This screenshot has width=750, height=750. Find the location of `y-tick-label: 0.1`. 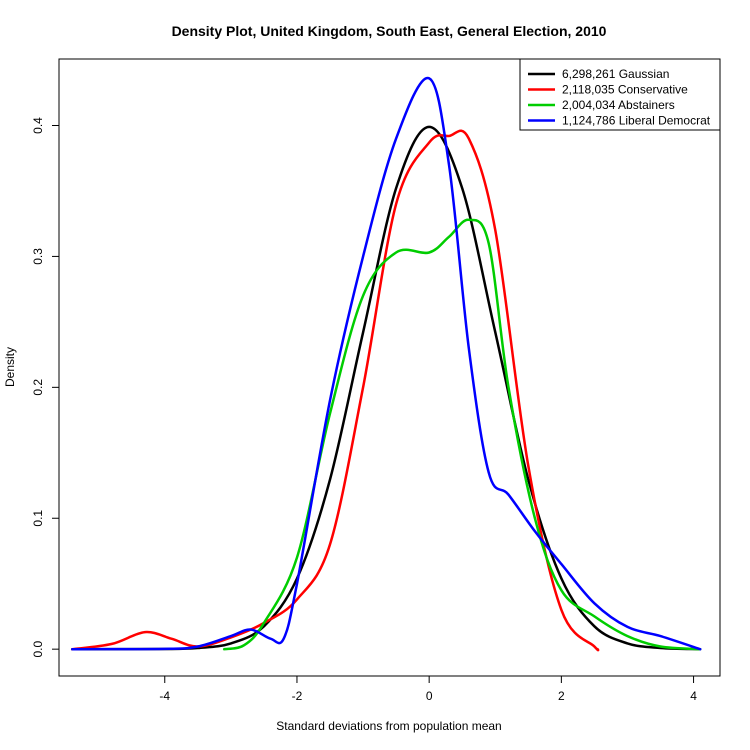

y-tick-label: 0.1 is located at coordinates (38, 518).